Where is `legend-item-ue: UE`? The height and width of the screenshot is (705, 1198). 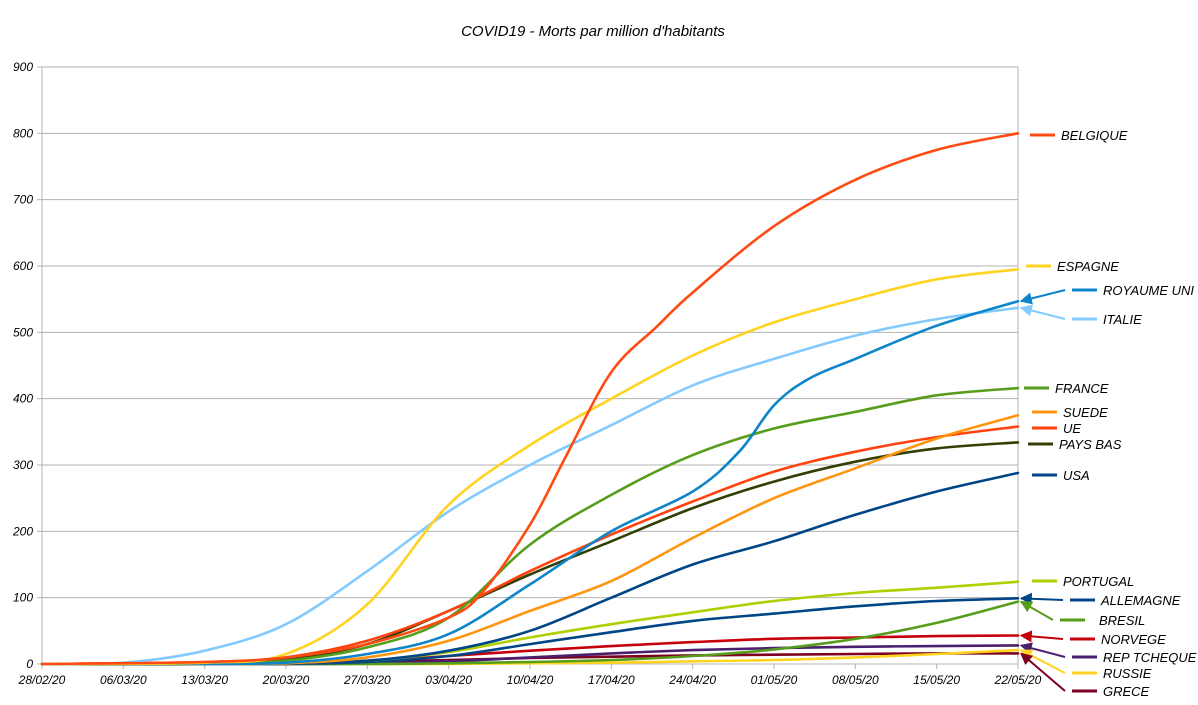 legend-item-ue: UE is located at coordinates (1056, 428).